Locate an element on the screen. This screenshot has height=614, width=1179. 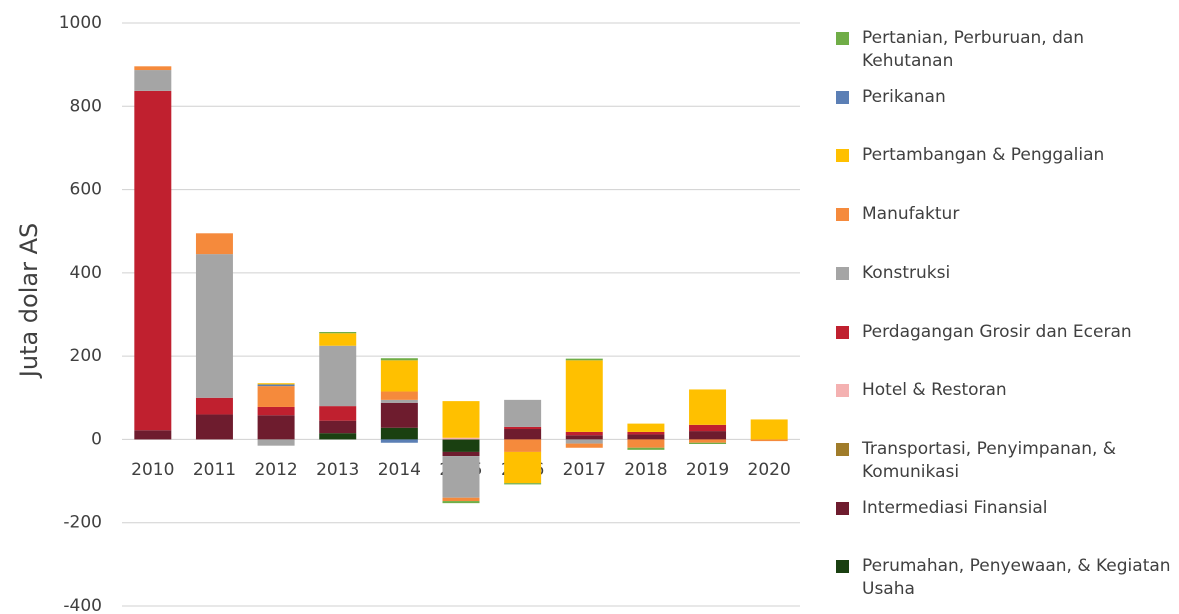
legend-item: Pertambangan & Penggalian is located at coordinates (1006, 155).